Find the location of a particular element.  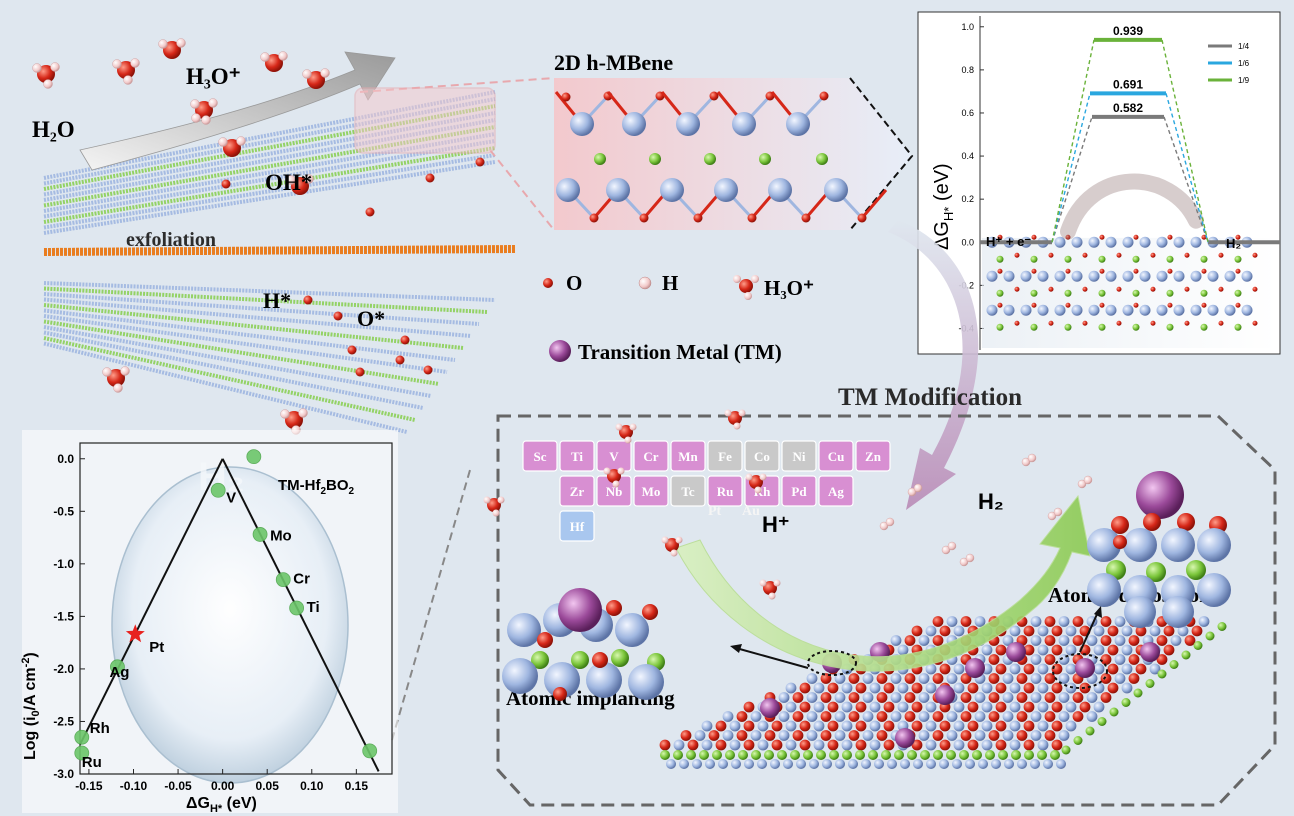

molecule-oxygen is located at coordinates (735, 418).